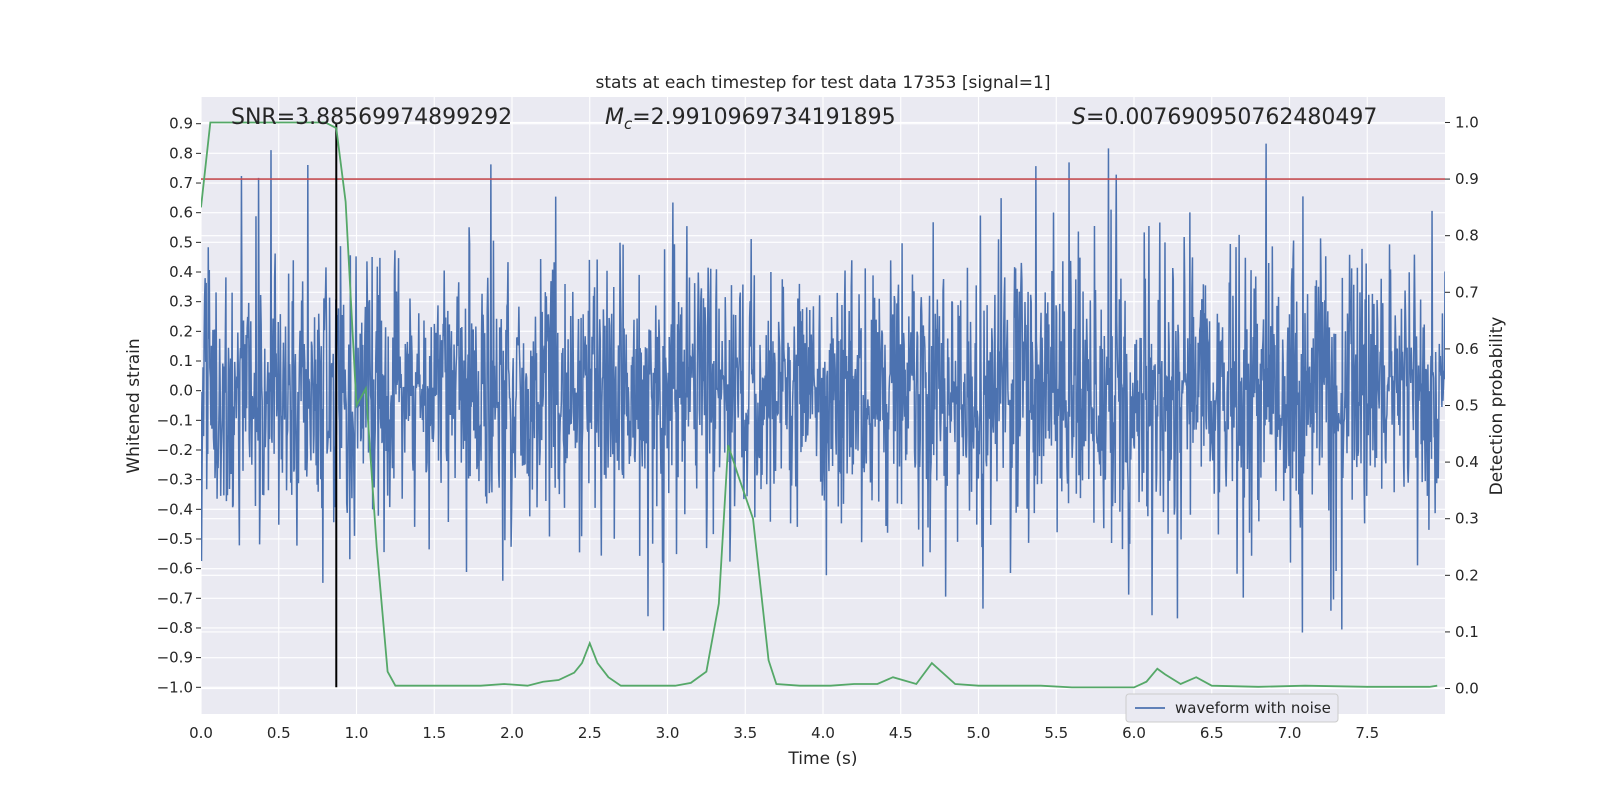 The image size is (1600, 804). Describe the element at coordinates (1467, 575) in the screenshot. I see `y-right-tick-label: 0.2` at that location.